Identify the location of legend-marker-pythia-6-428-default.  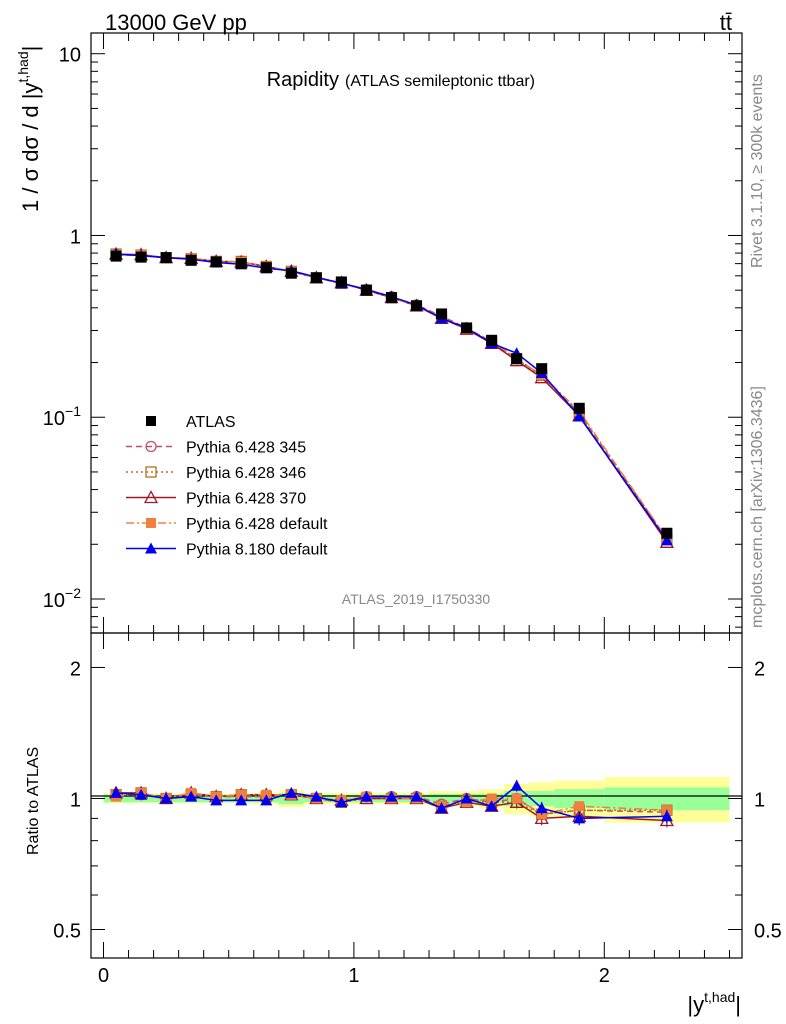
(151, 523).